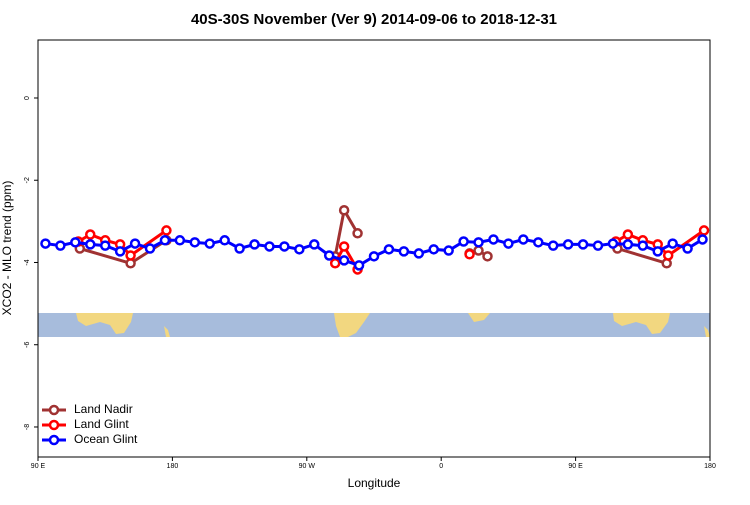 The height and width of the screenshot is (505, 750). What do you see at coordinates (27, 262) in the screenshot?
I see `y-tick-label: -4` at bounding box center [27, 262].